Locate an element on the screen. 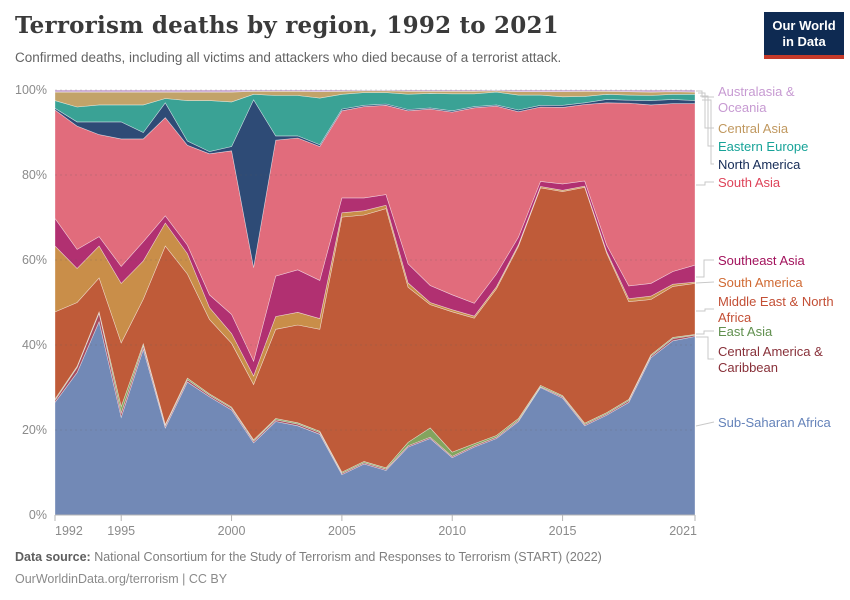 This screenshot has height=600, width=850. y-tick-label: 0% is located at coordinates (38, 515).